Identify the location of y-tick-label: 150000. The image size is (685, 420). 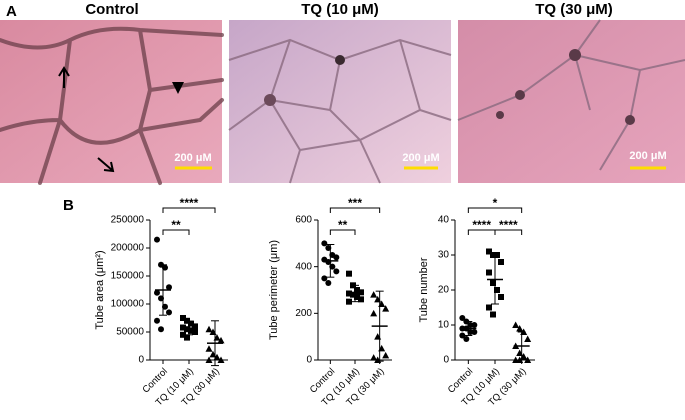
(128, 276).